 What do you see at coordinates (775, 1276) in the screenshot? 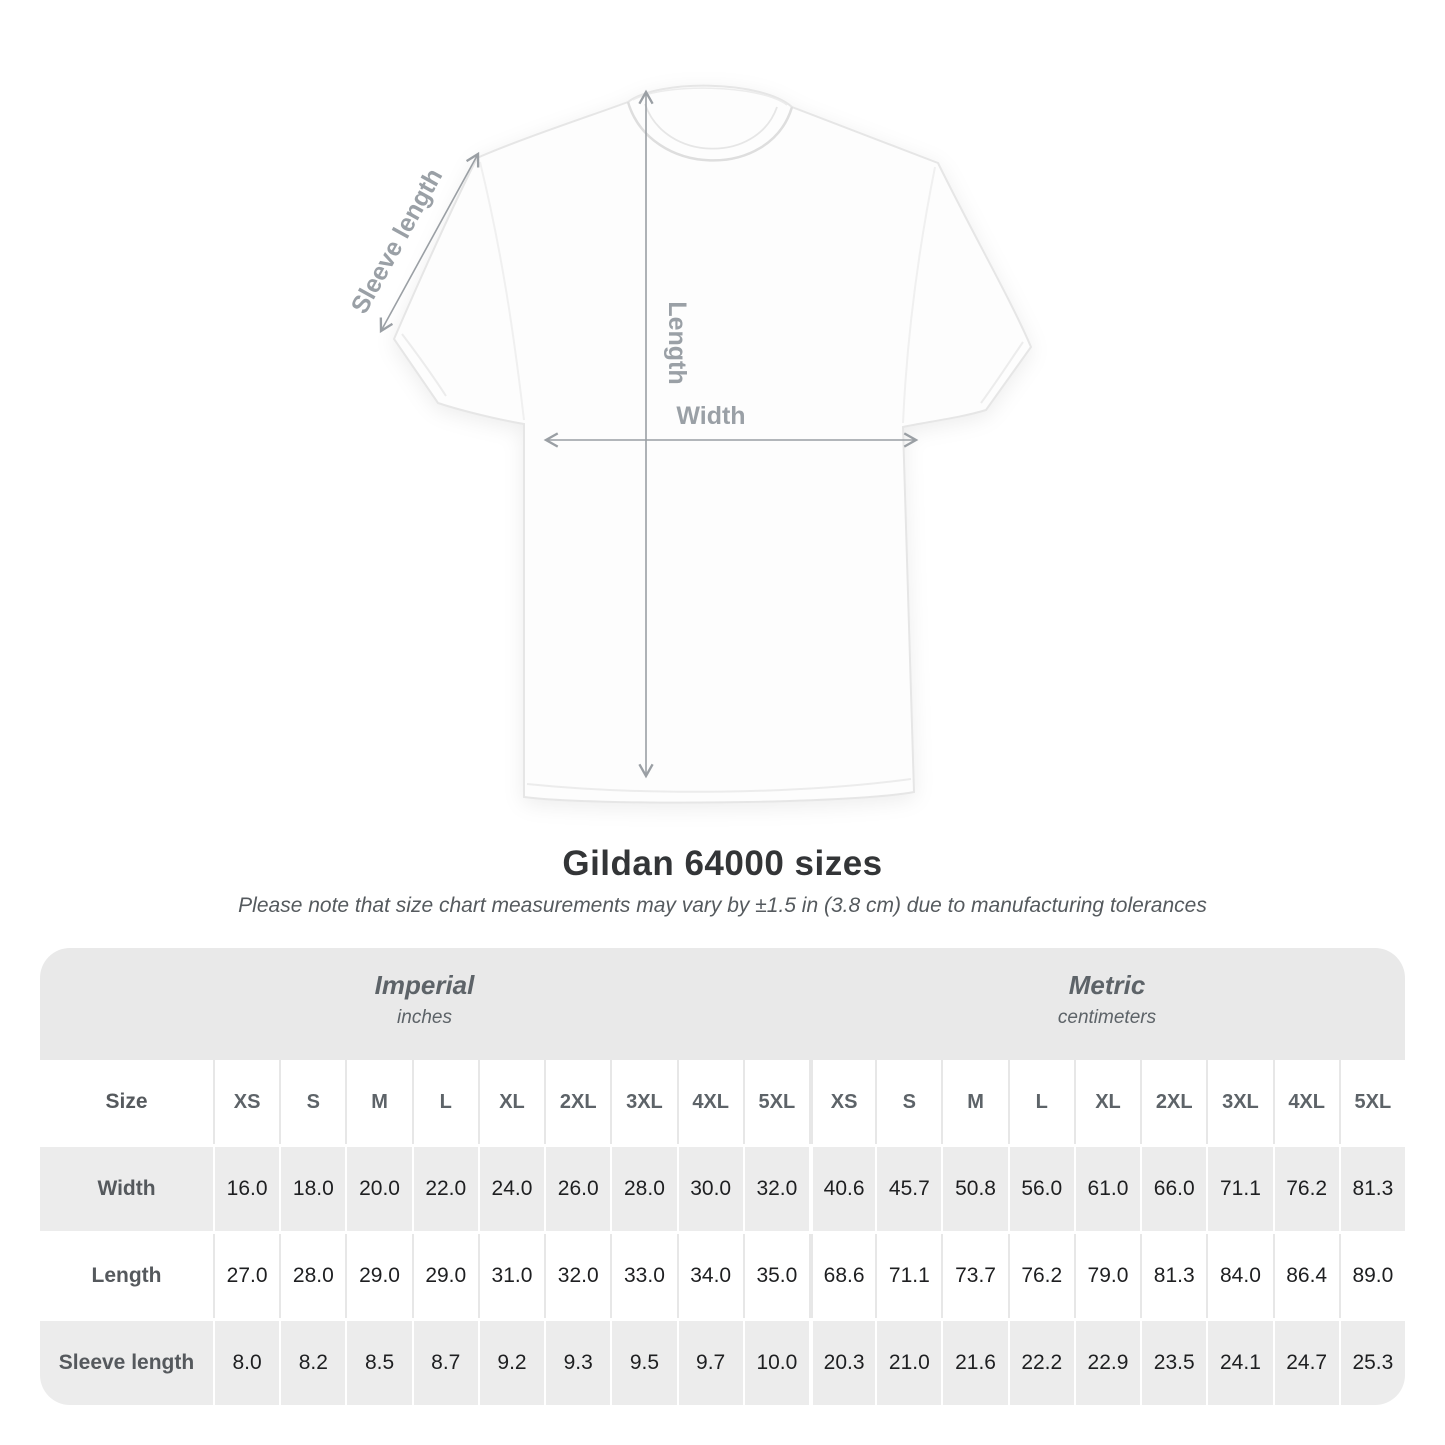
I see `imperial-value-cell: 35.0` at bounding box center [775, 1276].